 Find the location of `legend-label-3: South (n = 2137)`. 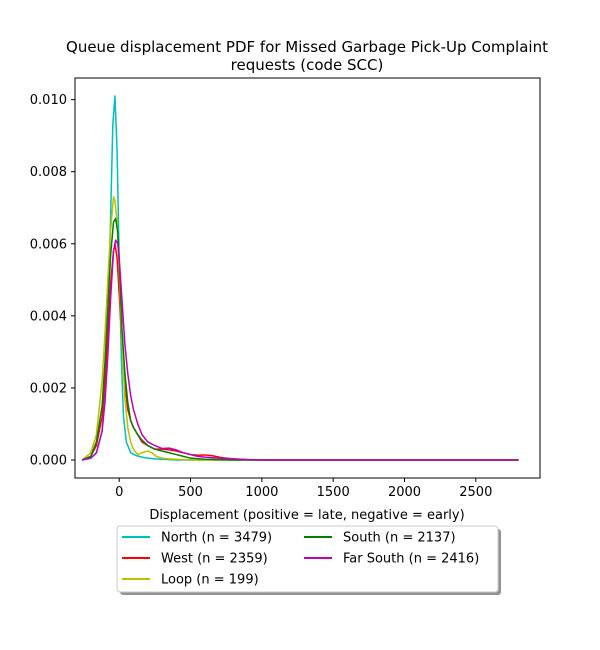

legend-label-3: South (n = 2137) is located at coordinates (399, 538).